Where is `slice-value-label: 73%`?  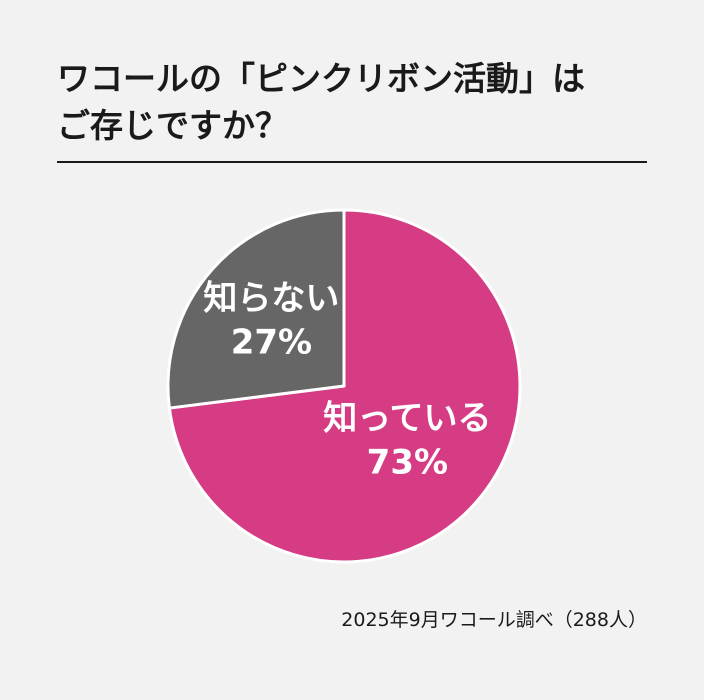
slice-value-label: 73% is located at coordinates (407, 462).